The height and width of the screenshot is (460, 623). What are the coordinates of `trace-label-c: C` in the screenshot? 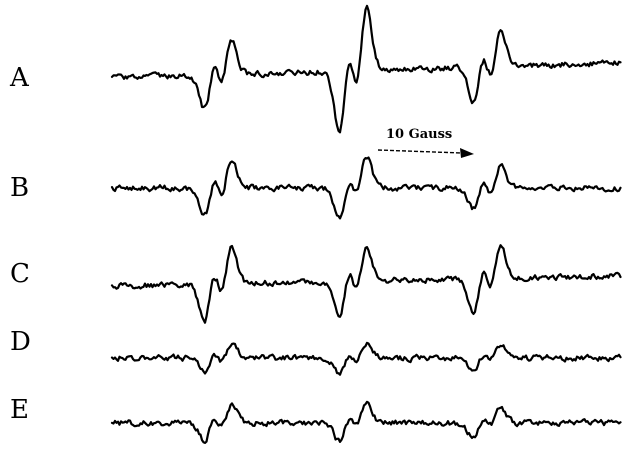 It's located at (20, 274).